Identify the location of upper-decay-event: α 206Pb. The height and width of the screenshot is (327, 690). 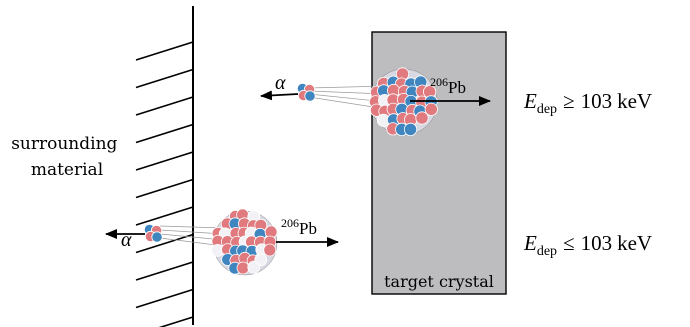
(375, 101).